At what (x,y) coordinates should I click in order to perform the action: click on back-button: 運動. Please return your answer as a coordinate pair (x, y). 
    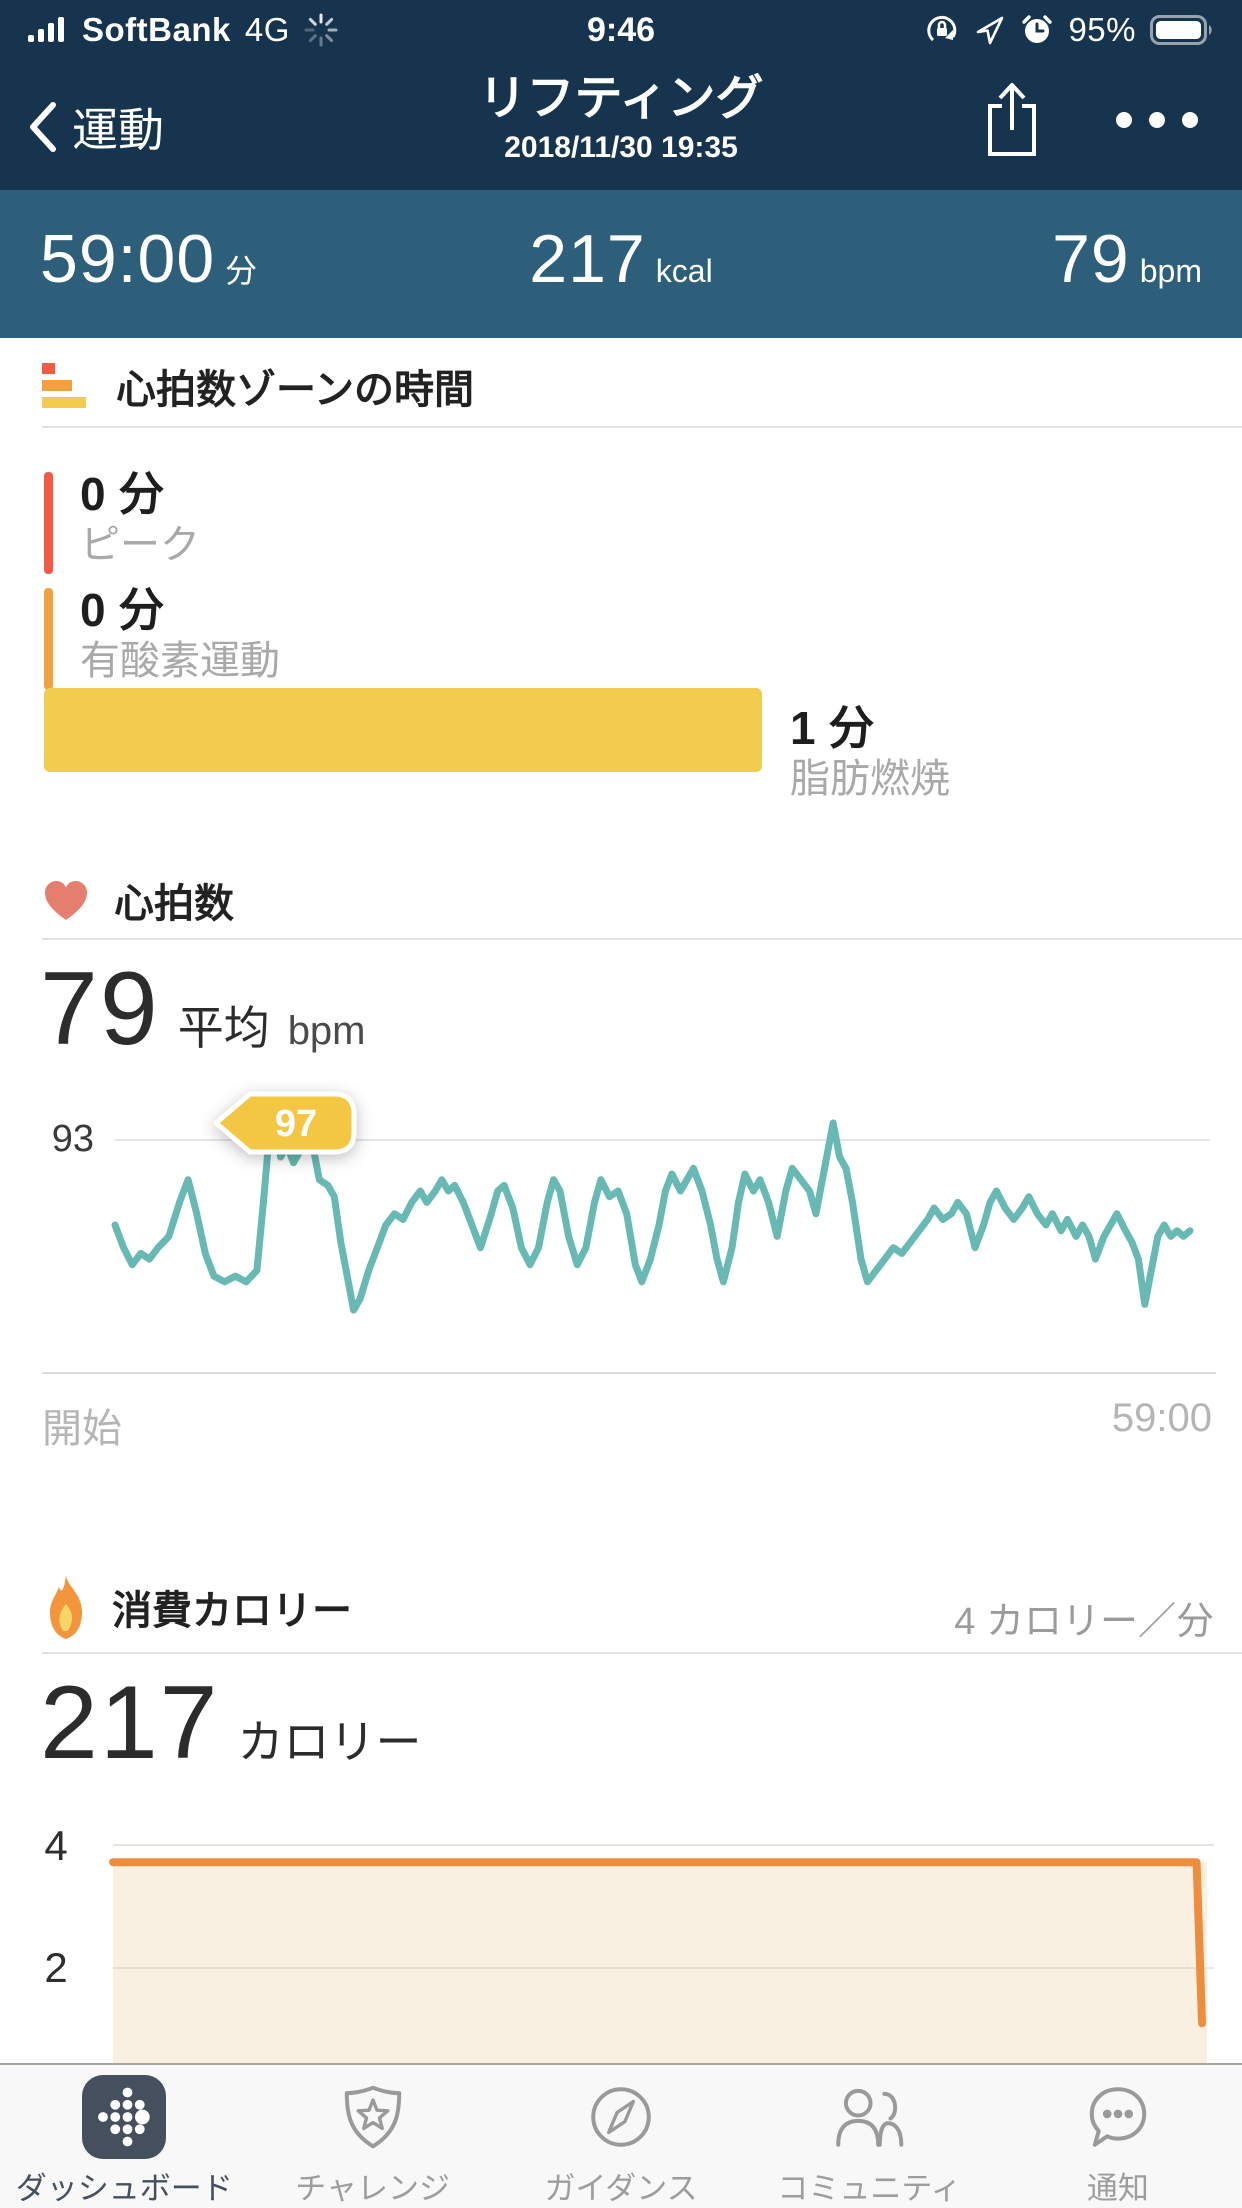
    Looking at the image, I should click on (96, 127).